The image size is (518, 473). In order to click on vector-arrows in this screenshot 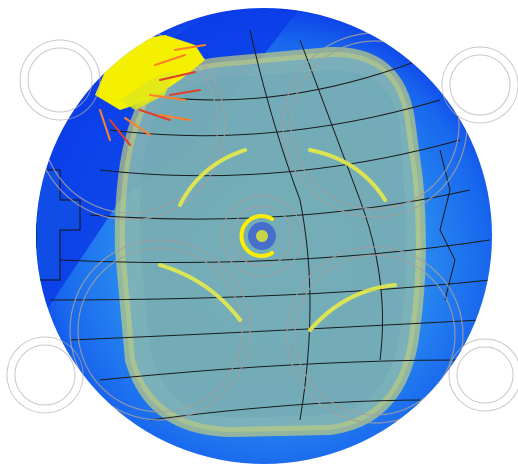, I will do `click(152, 95)`.